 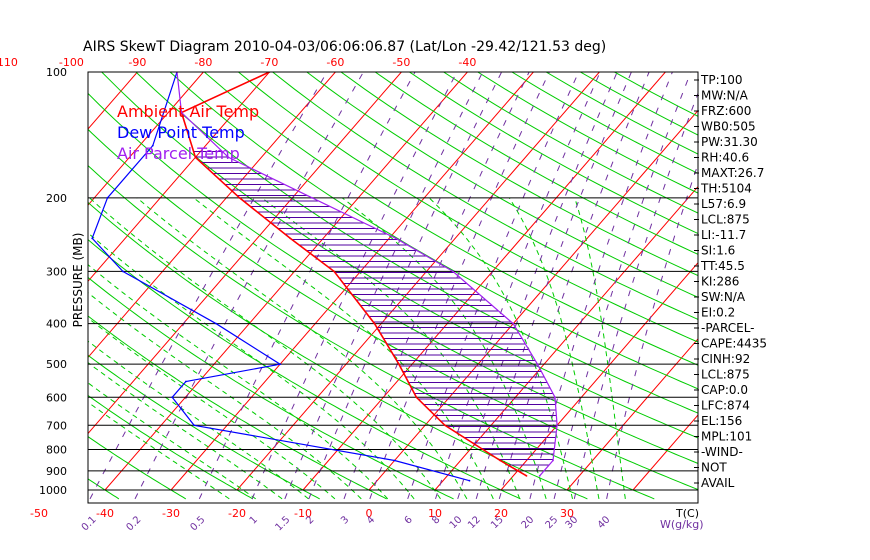 What do you see at coordinates (56, 198) in the screenshot?
I see `pressure-tick-label: 200` at bounding box center [56, 198].